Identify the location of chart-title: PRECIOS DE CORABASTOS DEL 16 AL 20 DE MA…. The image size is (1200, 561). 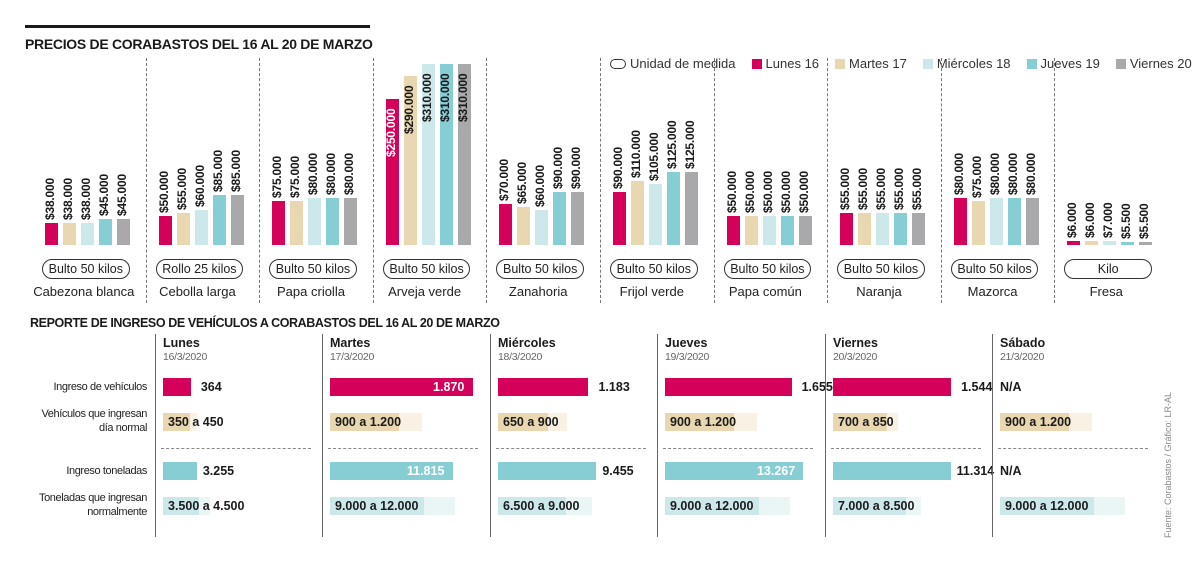
(199, 44).